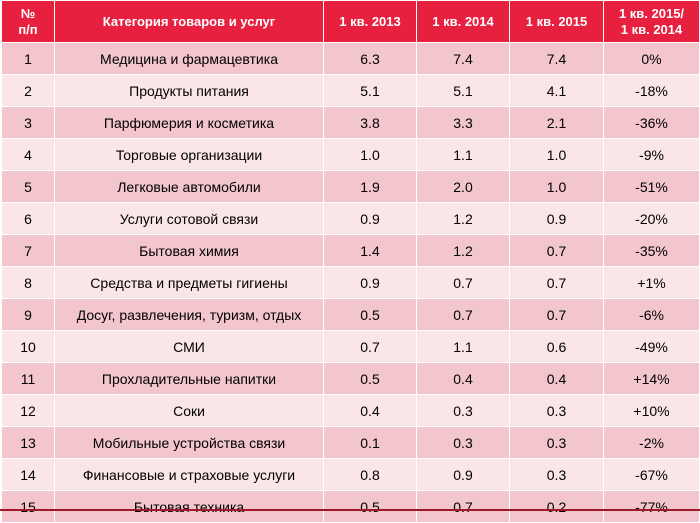 The height and width of the screenshot is (523, 700). Describe the element at coordinates (651, 282) in the screenshot. I see `cell-change: +1%` at that location.